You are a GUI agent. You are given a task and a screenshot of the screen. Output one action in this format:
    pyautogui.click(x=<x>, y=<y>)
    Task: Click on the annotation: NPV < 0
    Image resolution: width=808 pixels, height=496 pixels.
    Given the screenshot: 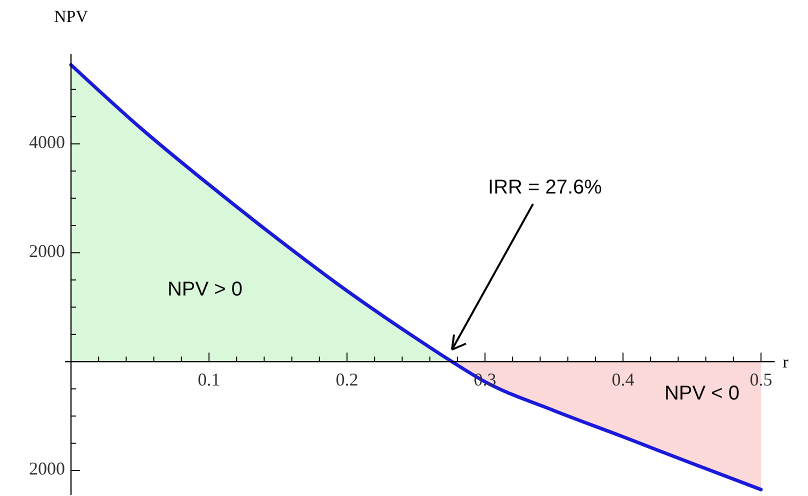 What is the action you would take?
    pyautogui.click(x=702, y=393)
    